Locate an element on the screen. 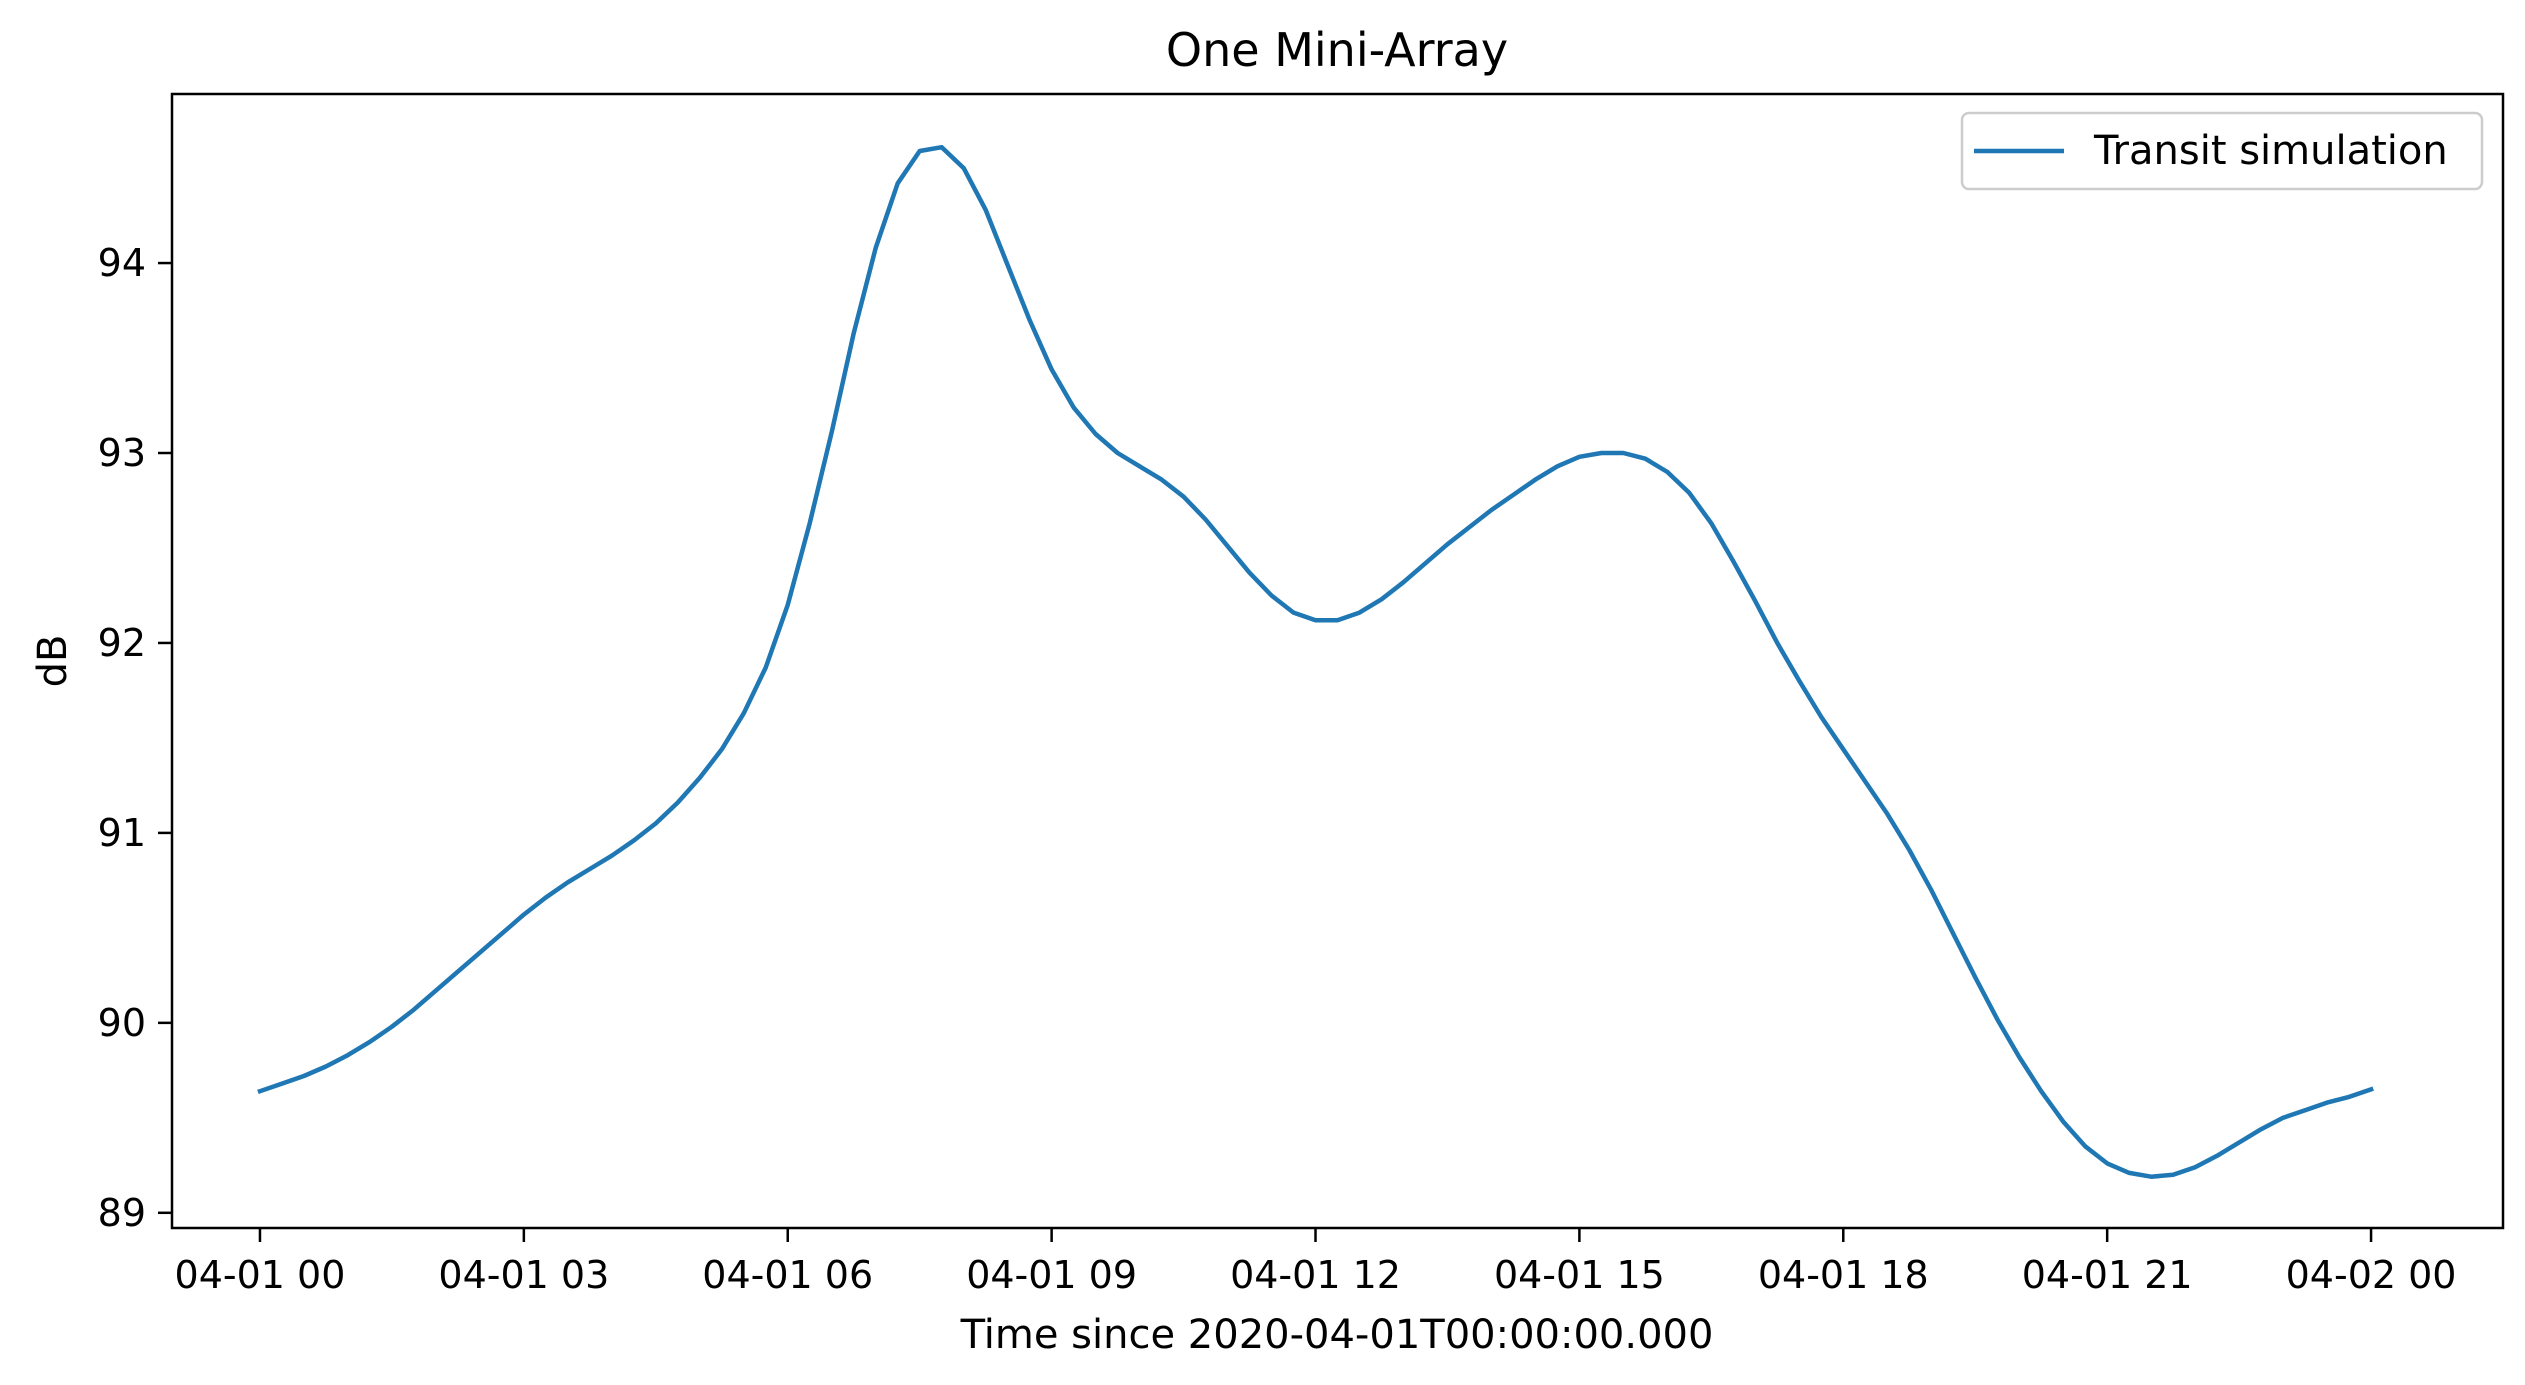  x-tick-label: 04-01 18 is located at coordinates (1843, 1275).